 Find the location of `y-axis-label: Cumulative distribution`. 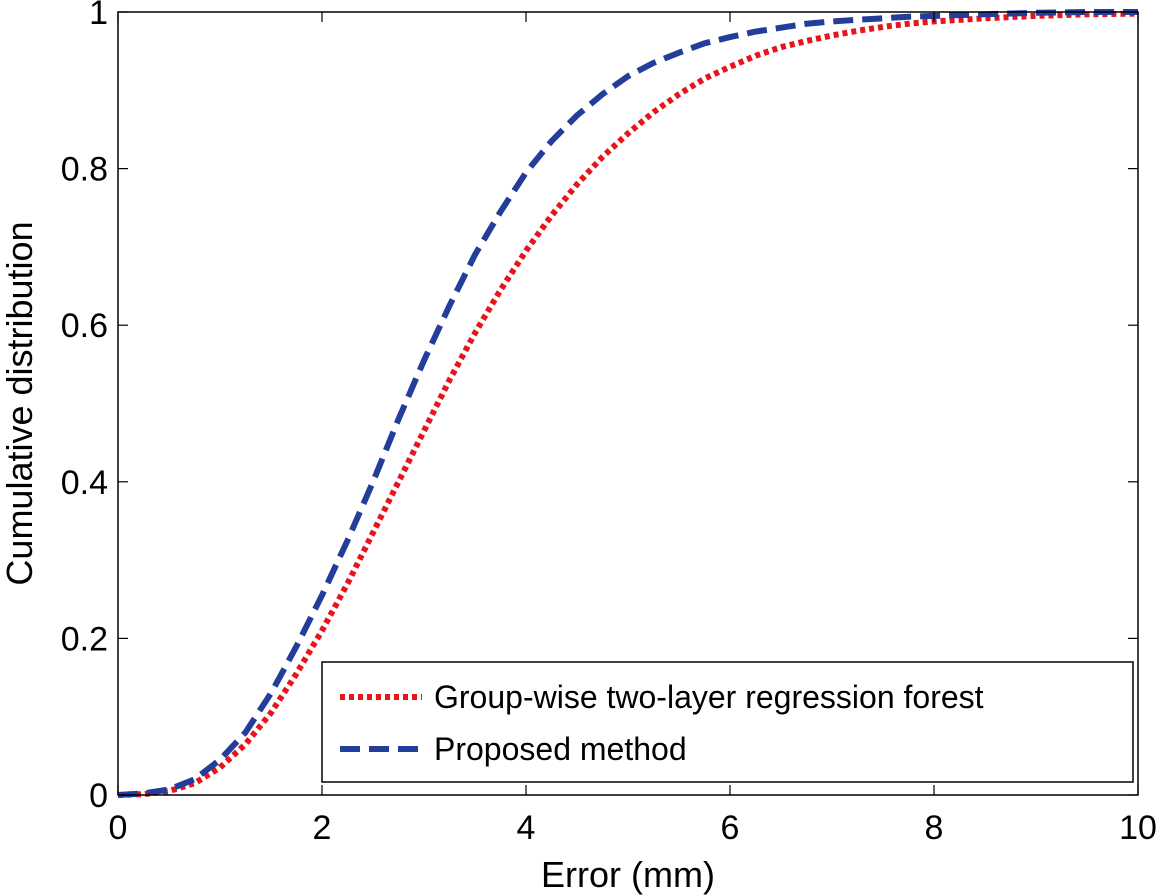

y-axis-label: Cumulative distribution is located at coordinates (20, 403).